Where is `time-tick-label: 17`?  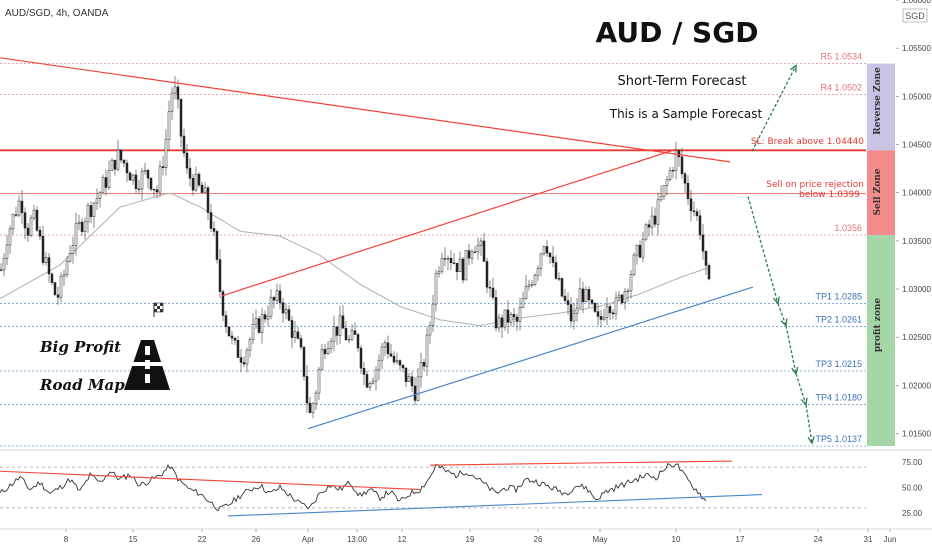 time-tick-label: 17 is located at coordinates (740, 539).